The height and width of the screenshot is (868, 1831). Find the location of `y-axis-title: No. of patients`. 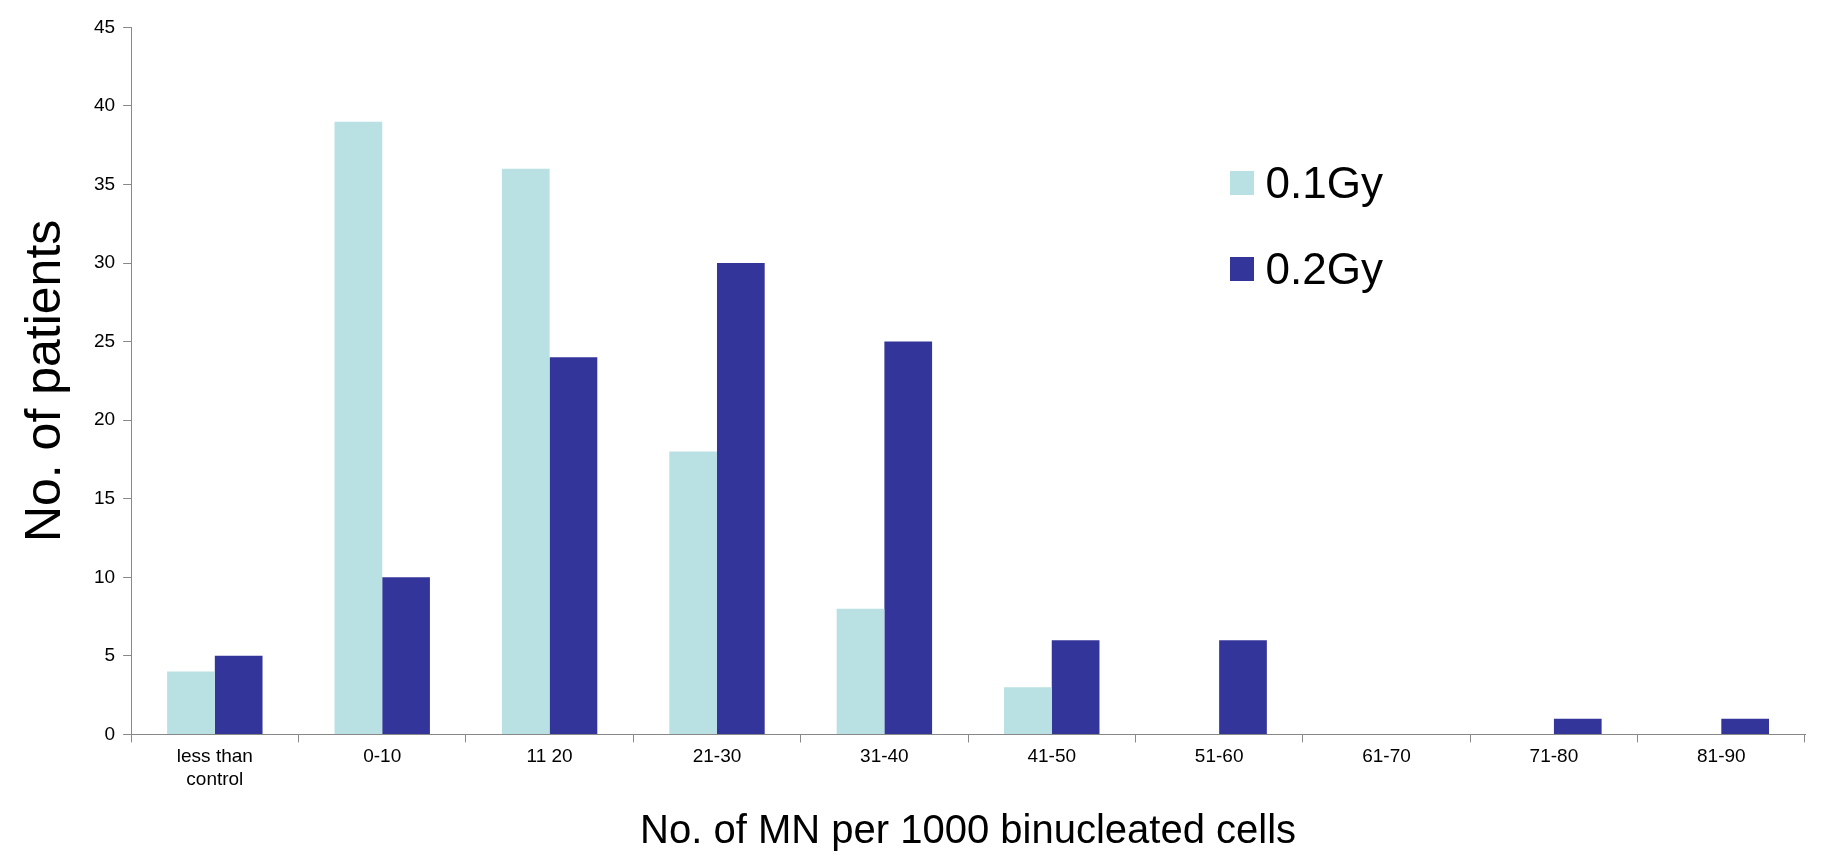

y-axis-title: No. of patients is located at coordinates (42, 381).